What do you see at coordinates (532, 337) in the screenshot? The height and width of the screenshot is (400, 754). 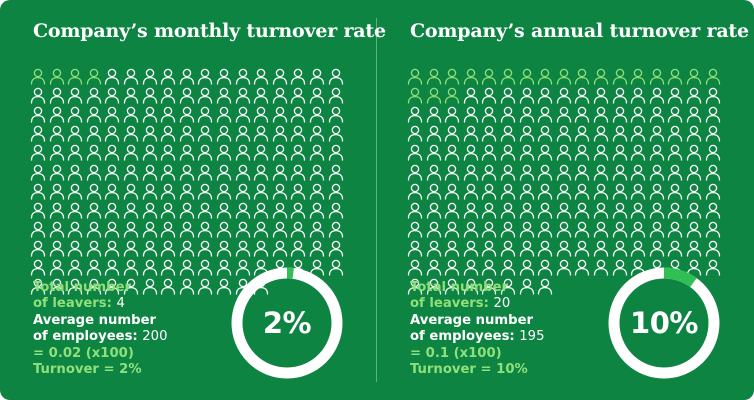 I see `avg-value: 195` at bounding box center [532, 337].